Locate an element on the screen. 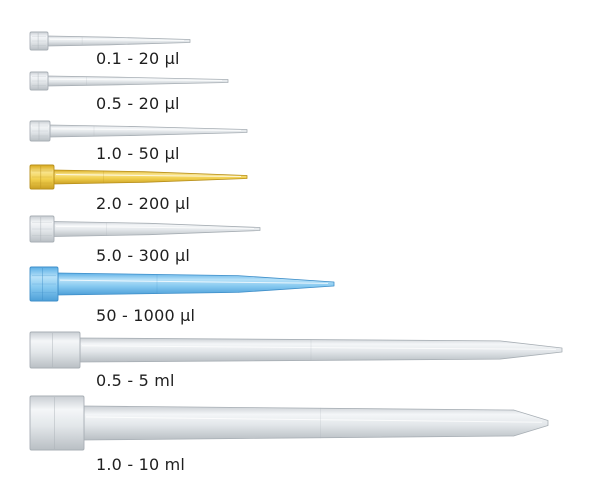  tip-volume-label: 0.5 - 20 µl is located at coordinates (138, 103).